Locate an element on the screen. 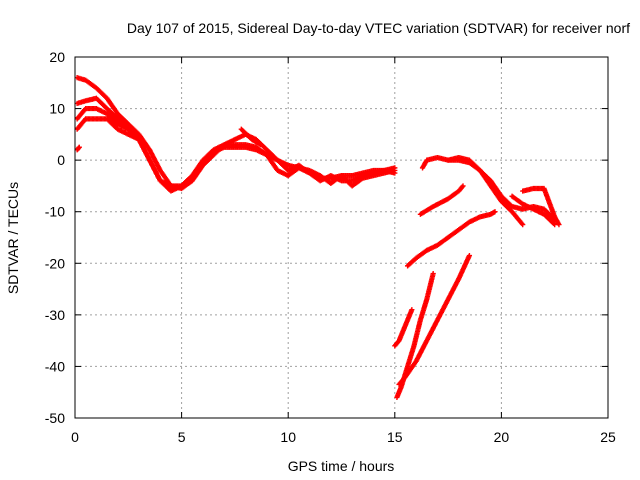 The width and height of the screenshot is (640, 480). x-tick-label: 15 is located at coordinates (395, 437).